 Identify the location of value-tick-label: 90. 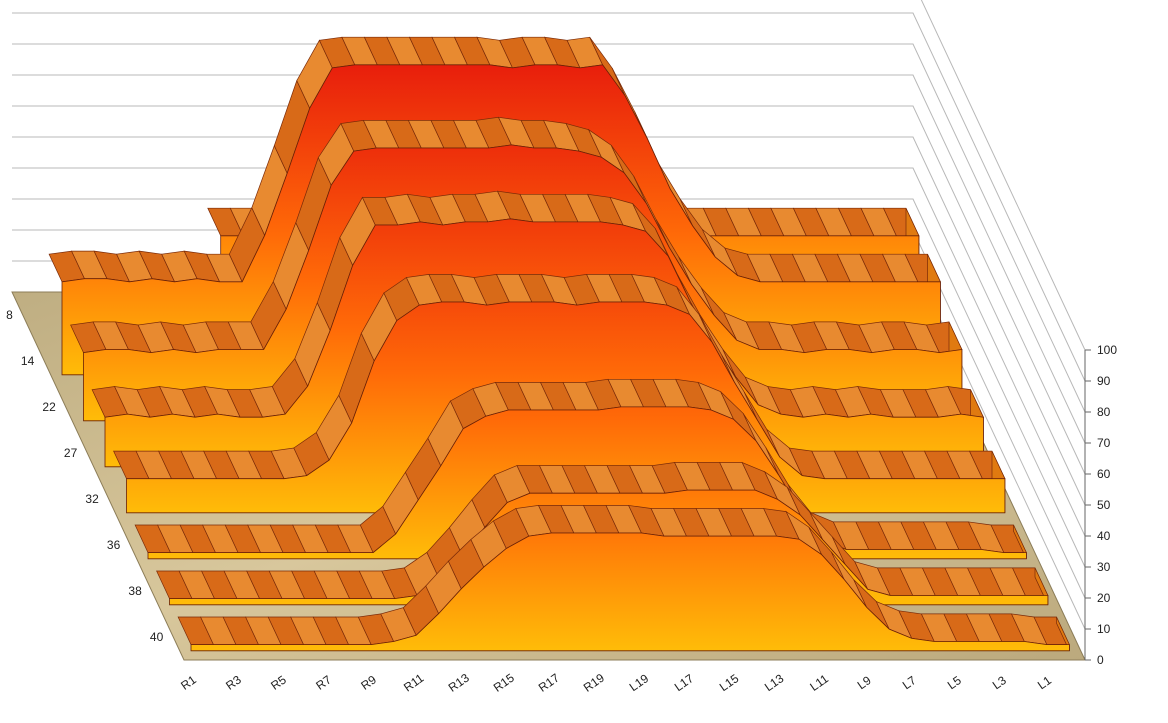
(1104, 381).